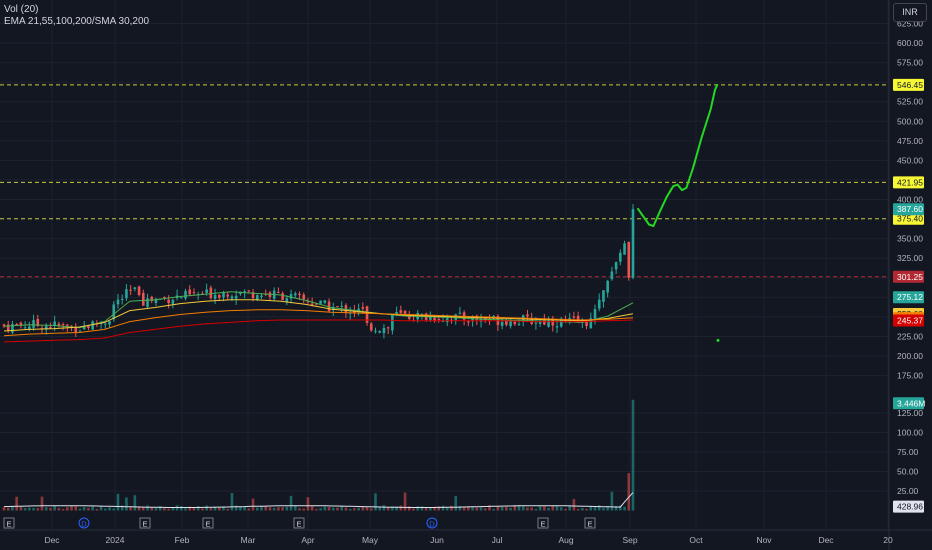  Describe the element at coordinates (84, 523) in the screenshot. I see `dividend-marker-circle` at that location.